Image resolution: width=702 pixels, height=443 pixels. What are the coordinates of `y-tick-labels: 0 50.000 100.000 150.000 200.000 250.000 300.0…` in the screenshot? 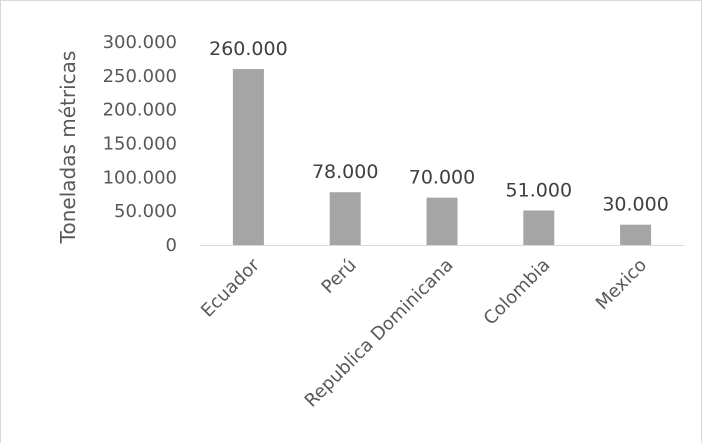 It's located at (140, 144).